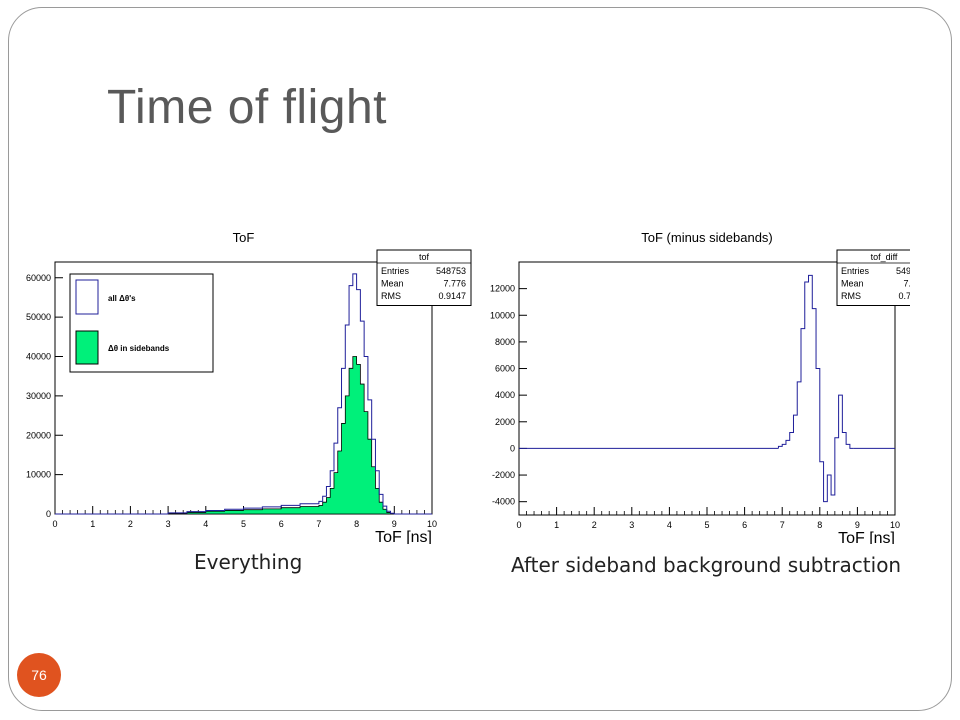 This screenshot has height=720, width=960. Describe the element at coordinates (38, 396) in the screenshot. I see `y-tick-label: 30000` at that location.